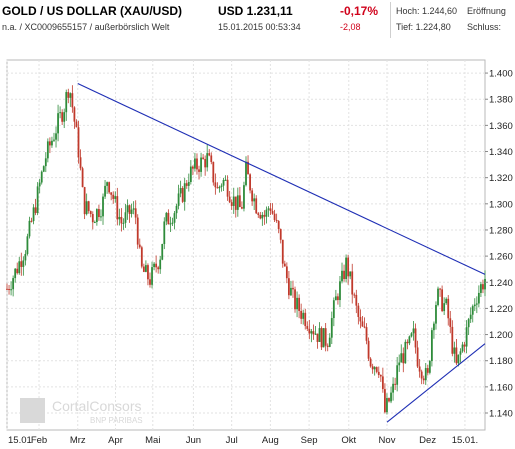 This screenshot has width=515, height=449. I want to click on y-tick-label: 1.180, so click(501, 361).